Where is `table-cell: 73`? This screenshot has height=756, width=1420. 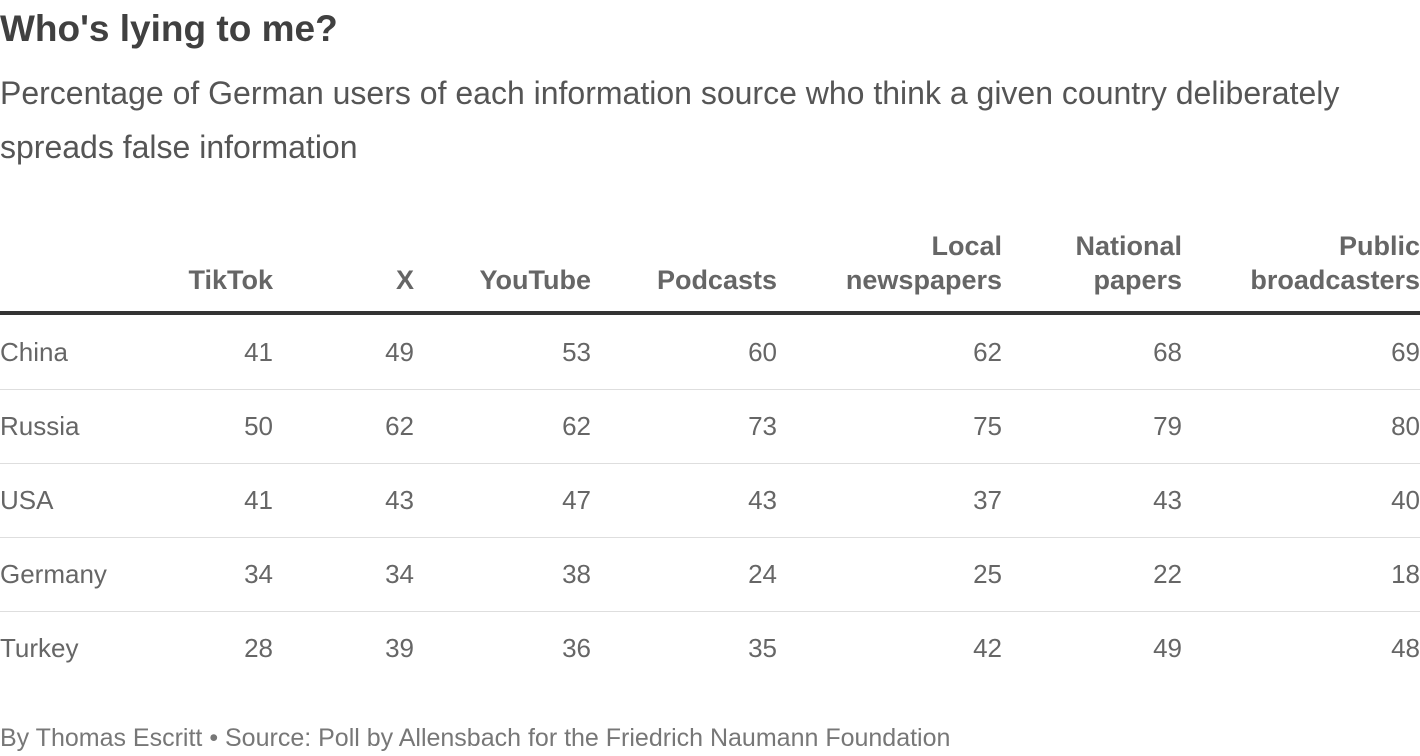 table-cell: 73 is located at coordinates (762, 426).